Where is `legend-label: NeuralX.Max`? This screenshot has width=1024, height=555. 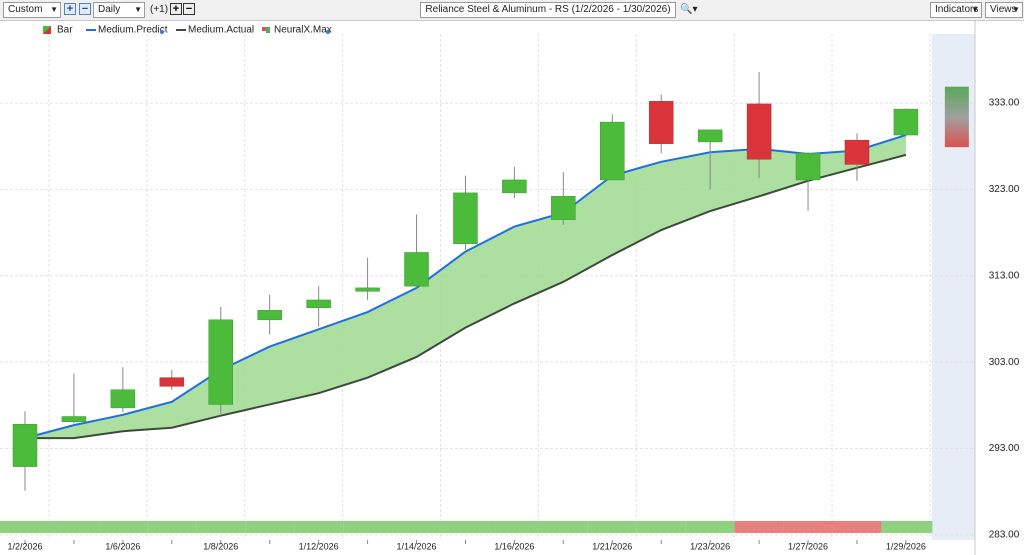
legend-label: NeuralX.Max is located at coordinates (303, 30).